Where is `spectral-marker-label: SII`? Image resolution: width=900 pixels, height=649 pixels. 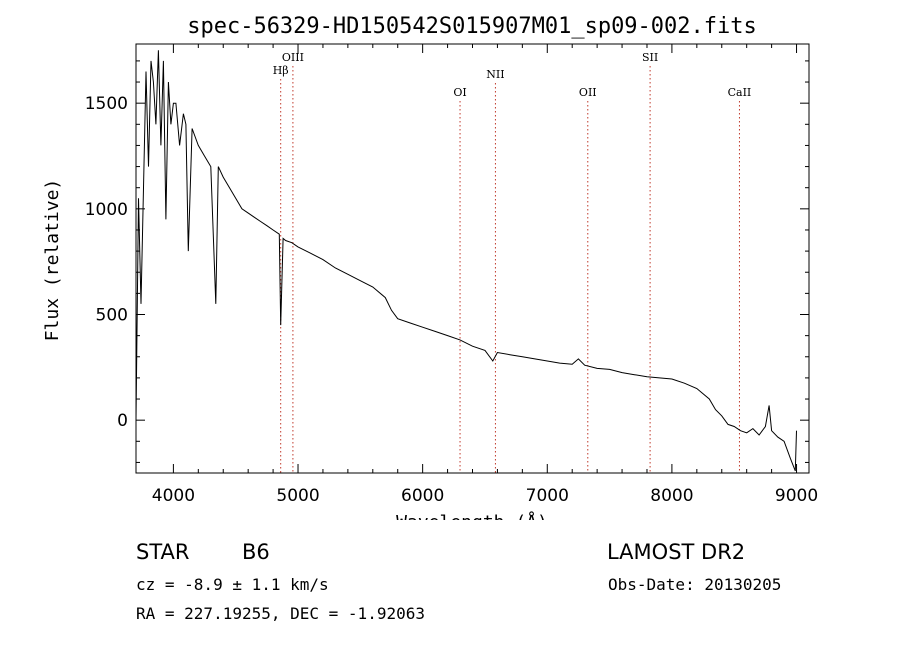
spectral-marker-label: SII is located at coordinates (650, 57).